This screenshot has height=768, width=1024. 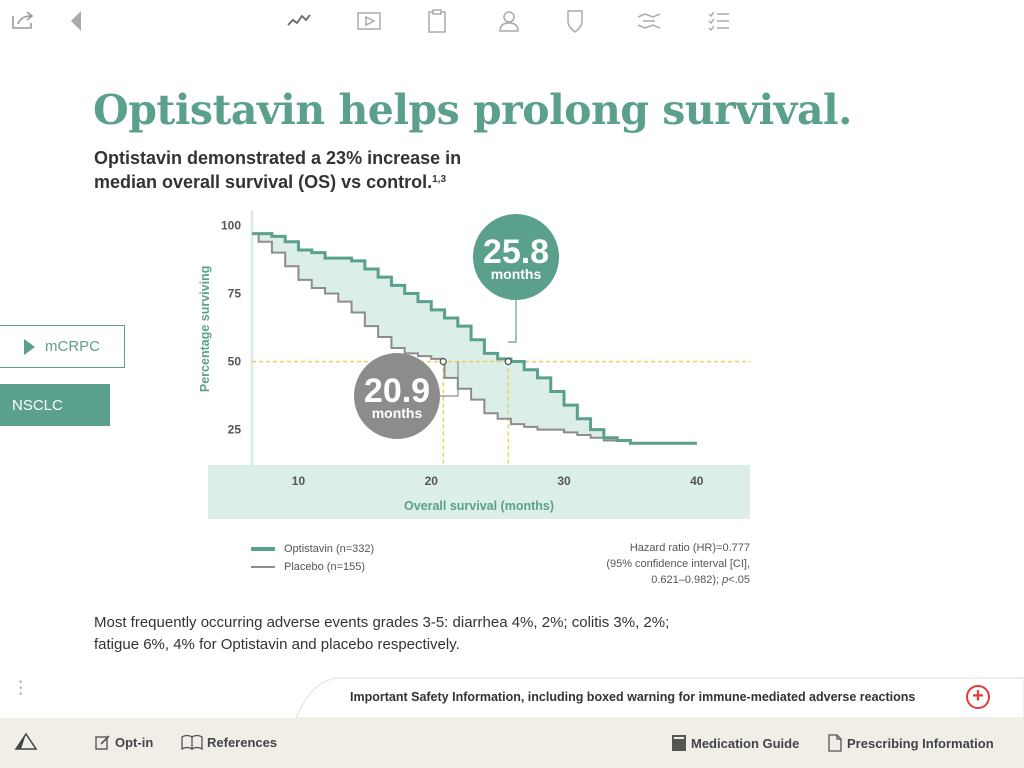 I want to click on chart-line-icon, so click(x=299, y=21).